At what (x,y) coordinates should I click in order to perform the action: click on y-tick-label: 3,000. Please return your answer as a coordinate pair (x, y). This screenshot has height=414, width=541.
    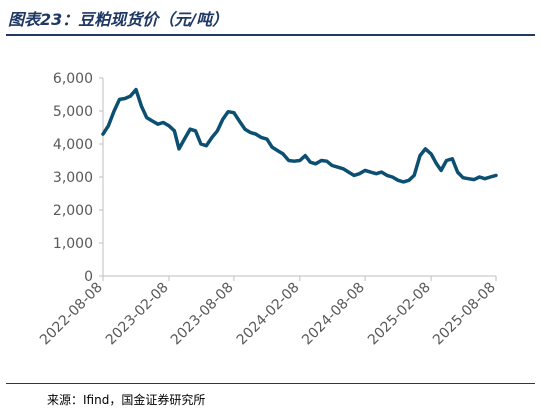
    Looking at the image, I should click on (73, 178).